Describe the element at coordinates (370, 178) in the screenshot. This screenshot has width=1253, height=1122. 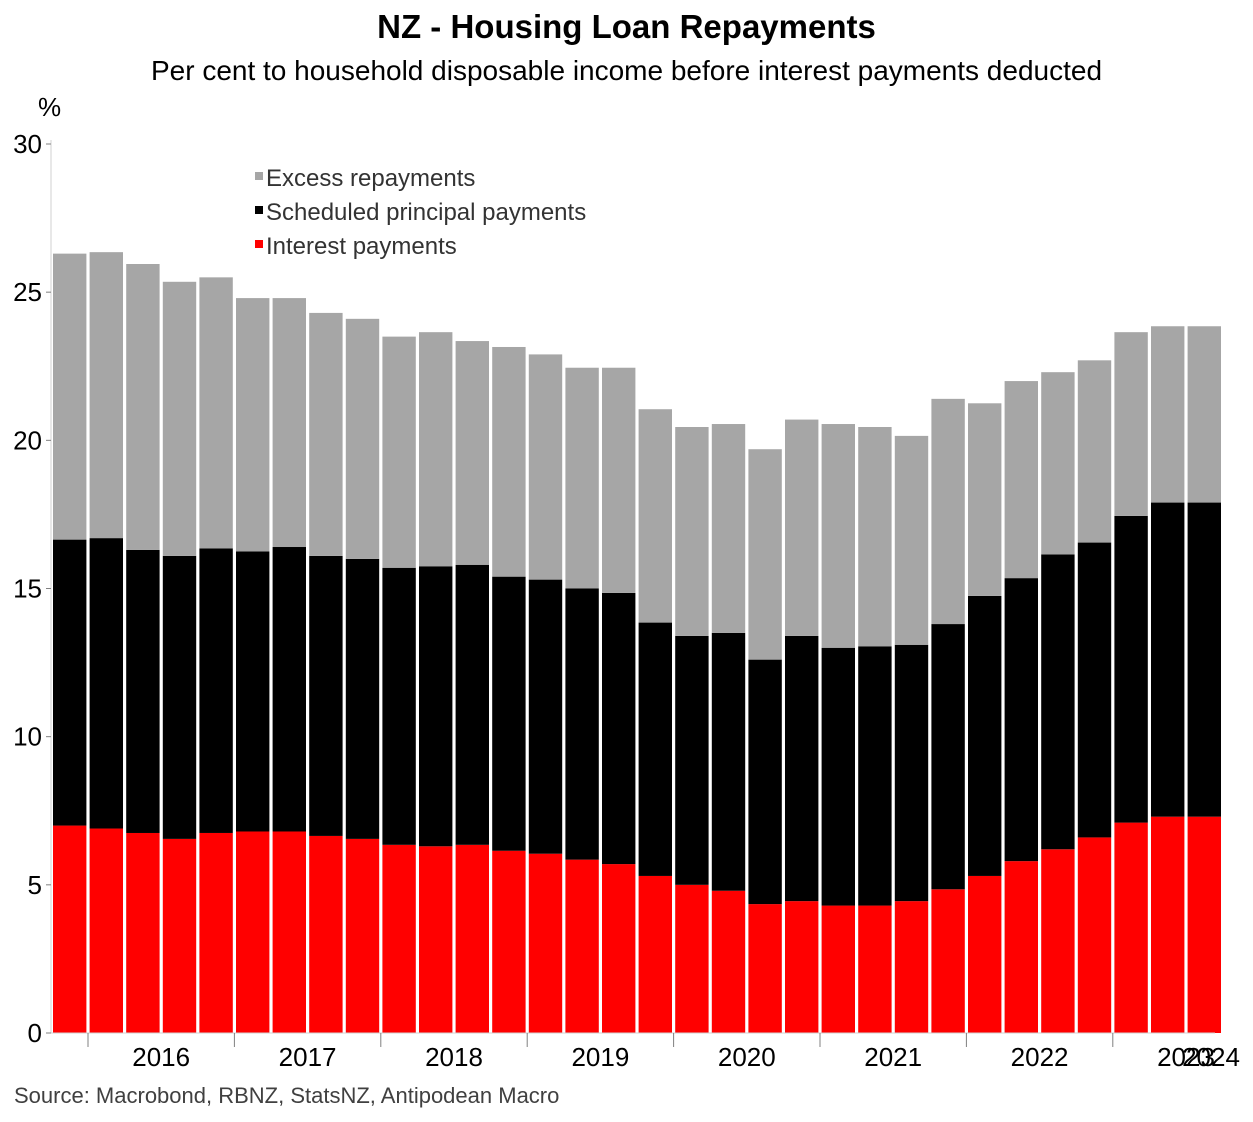
I see `legend-label-excess-repayments: Excess repayments` at that location.